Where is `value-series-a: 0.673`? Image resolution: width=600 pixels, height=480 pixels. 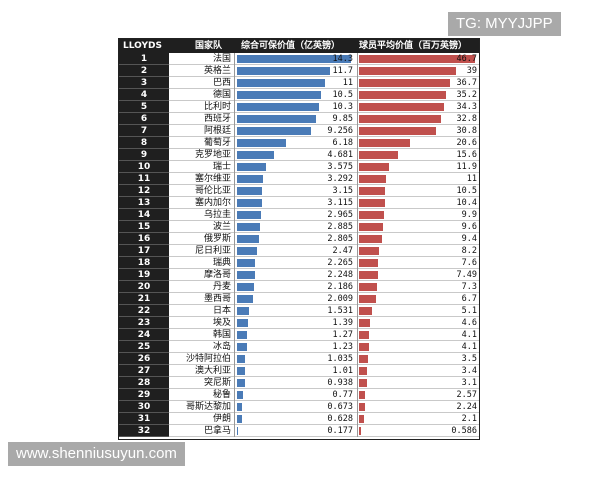
value-series-a: 0.673 is located at coordinates (340, 407).